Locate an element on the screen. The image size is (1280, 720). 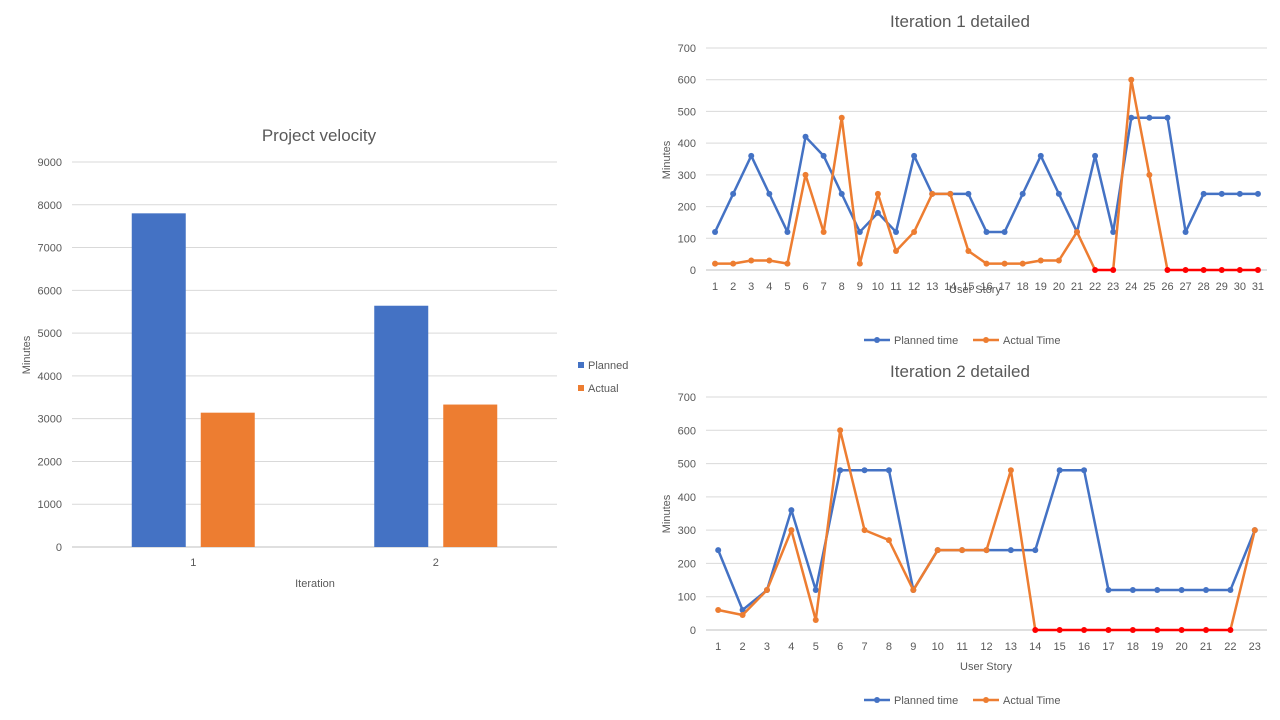
x-tick-label: 2 is located at coordinates (743, 647).